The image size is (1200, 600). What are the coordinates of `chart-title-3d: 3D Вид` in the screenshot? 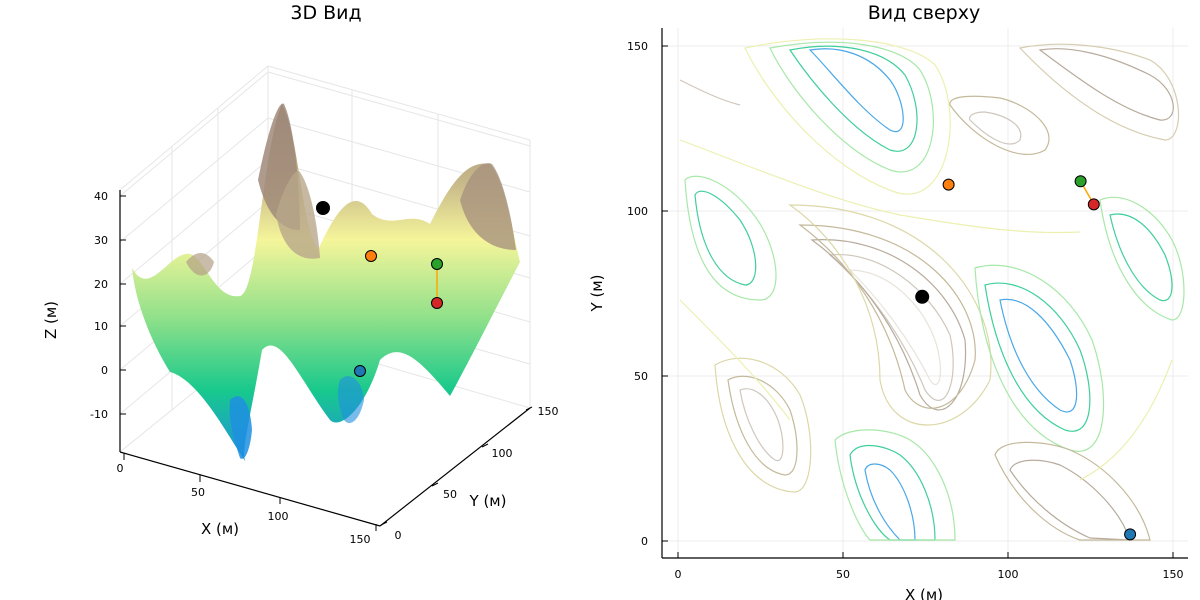 It's located at (325, 13).